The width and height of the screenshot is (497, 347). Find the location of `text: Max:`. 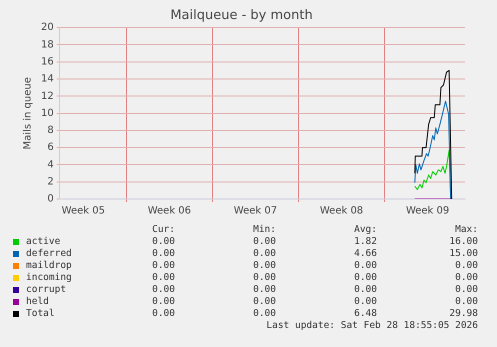

text: Max: is located at coordinates (466, 229).